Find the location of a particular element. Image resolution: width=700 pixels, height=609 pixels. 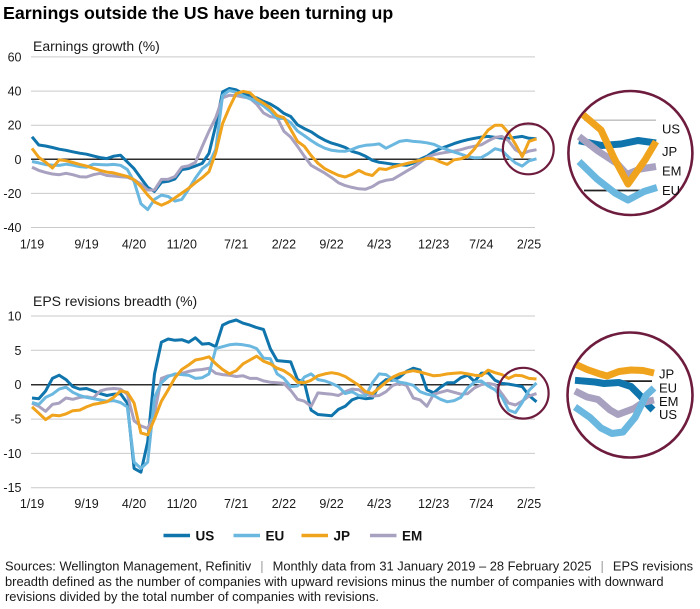

svg-text: 5 is located at coordinates (18, 351).